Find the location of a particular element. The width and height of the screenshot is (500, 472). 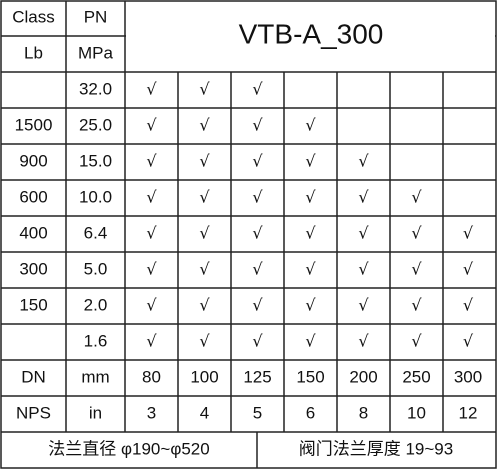

dn-unit: mm is located at coordinates (95, 376).